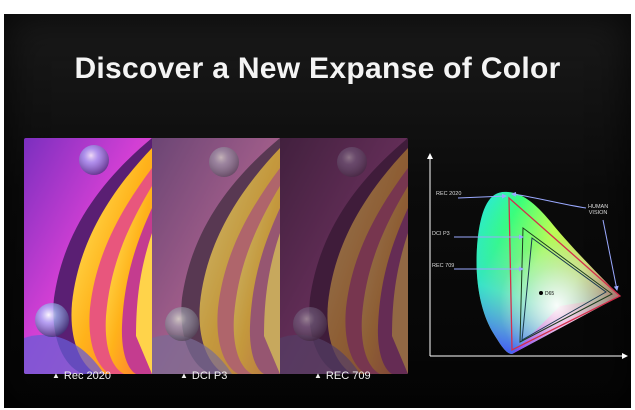 The width and height of the screenshot is (635, 410). Describe the element at coordinates (482, 196) in the screenshot. I see `rec2020-arrow` at that location.